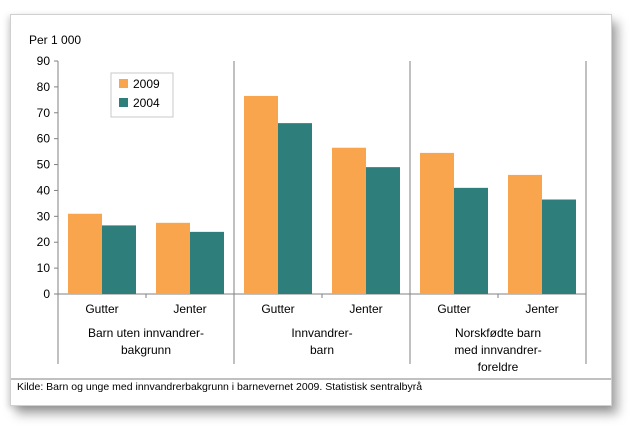  What do you see at coordinates (146, 333) in the screenshot?
I see `group-label: Barn uten innvandrer-` at bounding box center [146, 333].